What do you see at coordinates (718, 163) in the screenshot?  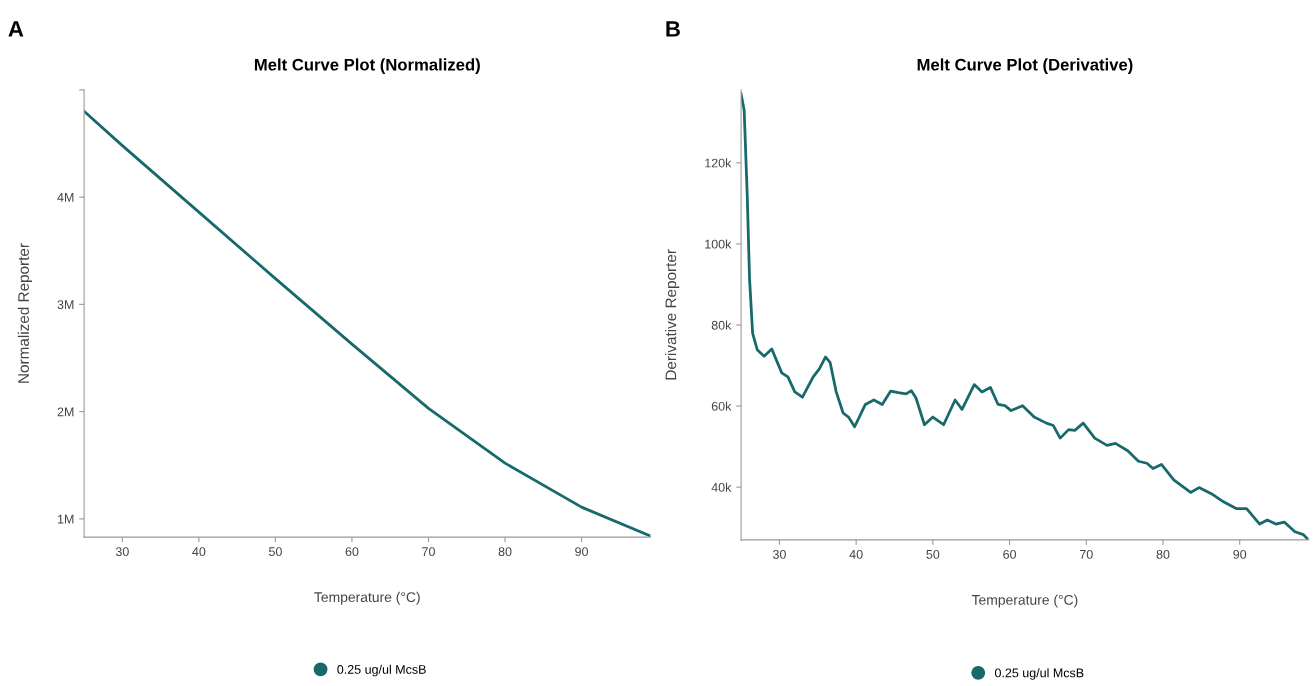 I see `y-tick-label: 120k` at bounding box center [718, 163].